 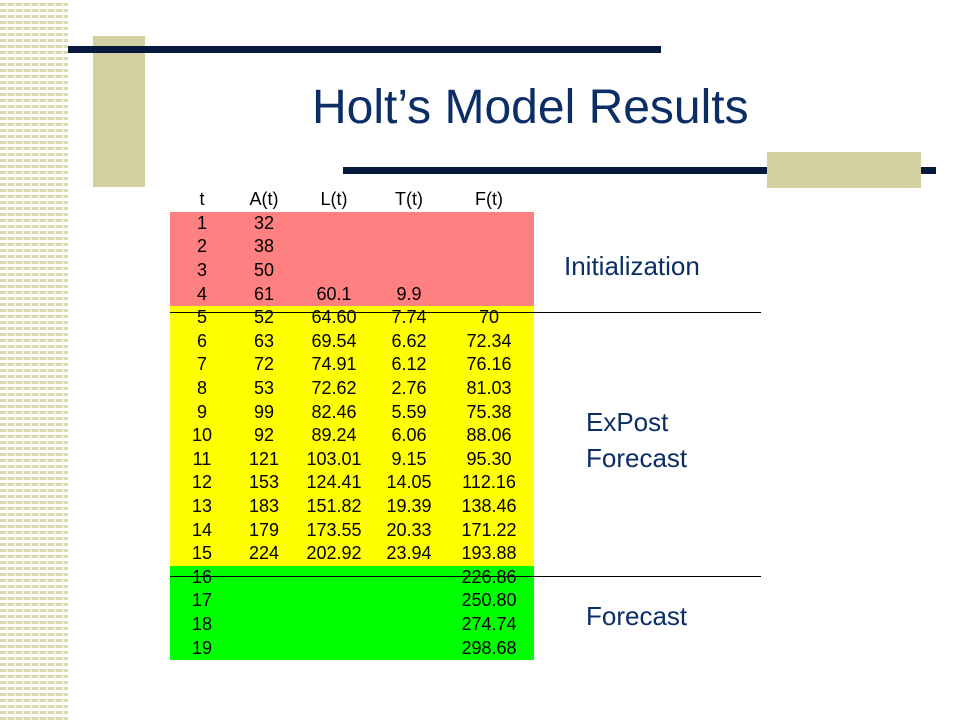 What do you see at coordinates (264, 223) in the screenshot?
I see `table-cell: 32` at bounding box center [264, 223].